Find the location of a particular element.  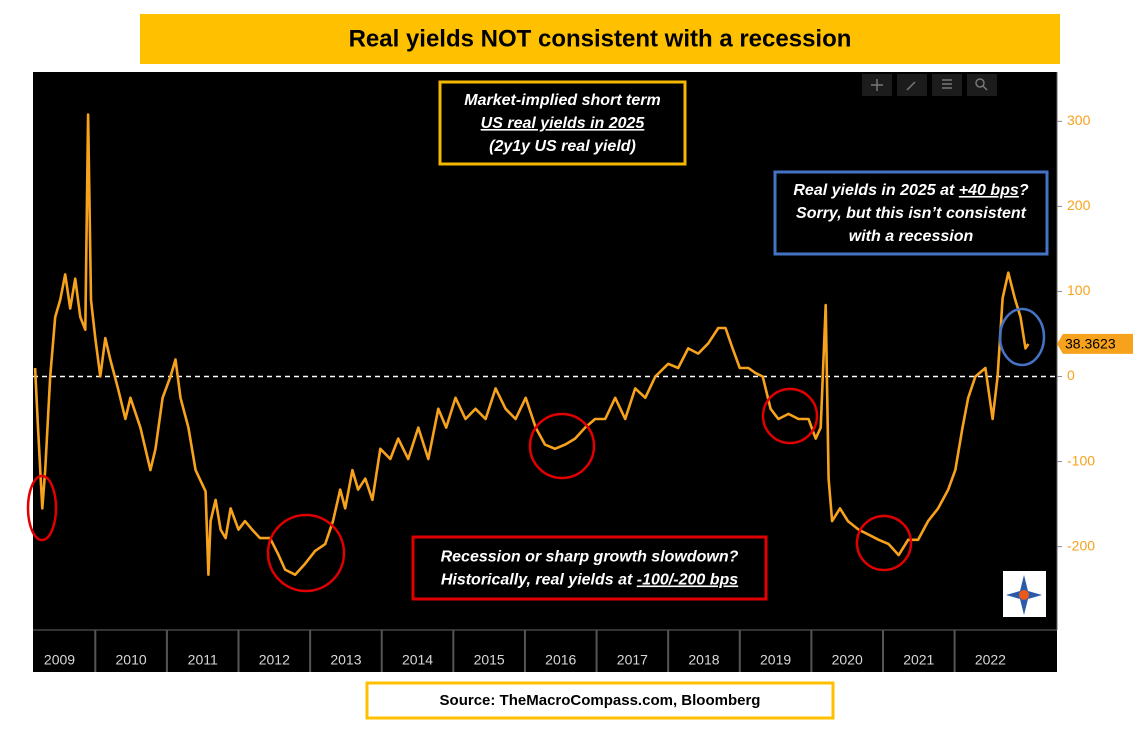

last-value-tag is located at coordinates (1095, 343).